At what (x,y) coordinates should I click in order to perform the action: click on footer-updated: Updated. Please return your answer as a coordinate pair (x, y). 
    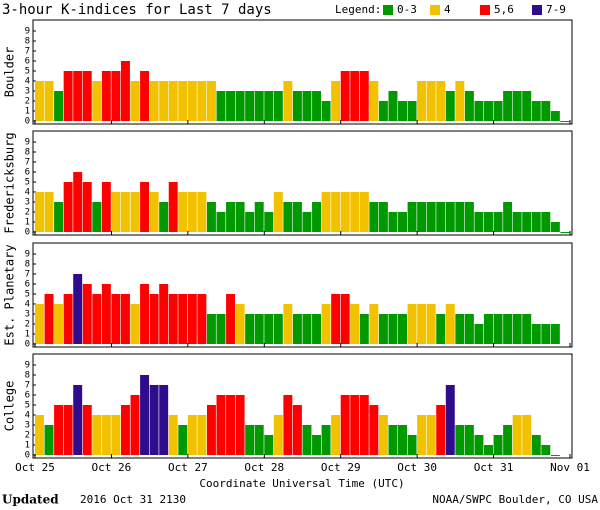
    Looking at the image, I should click on (30, 500).